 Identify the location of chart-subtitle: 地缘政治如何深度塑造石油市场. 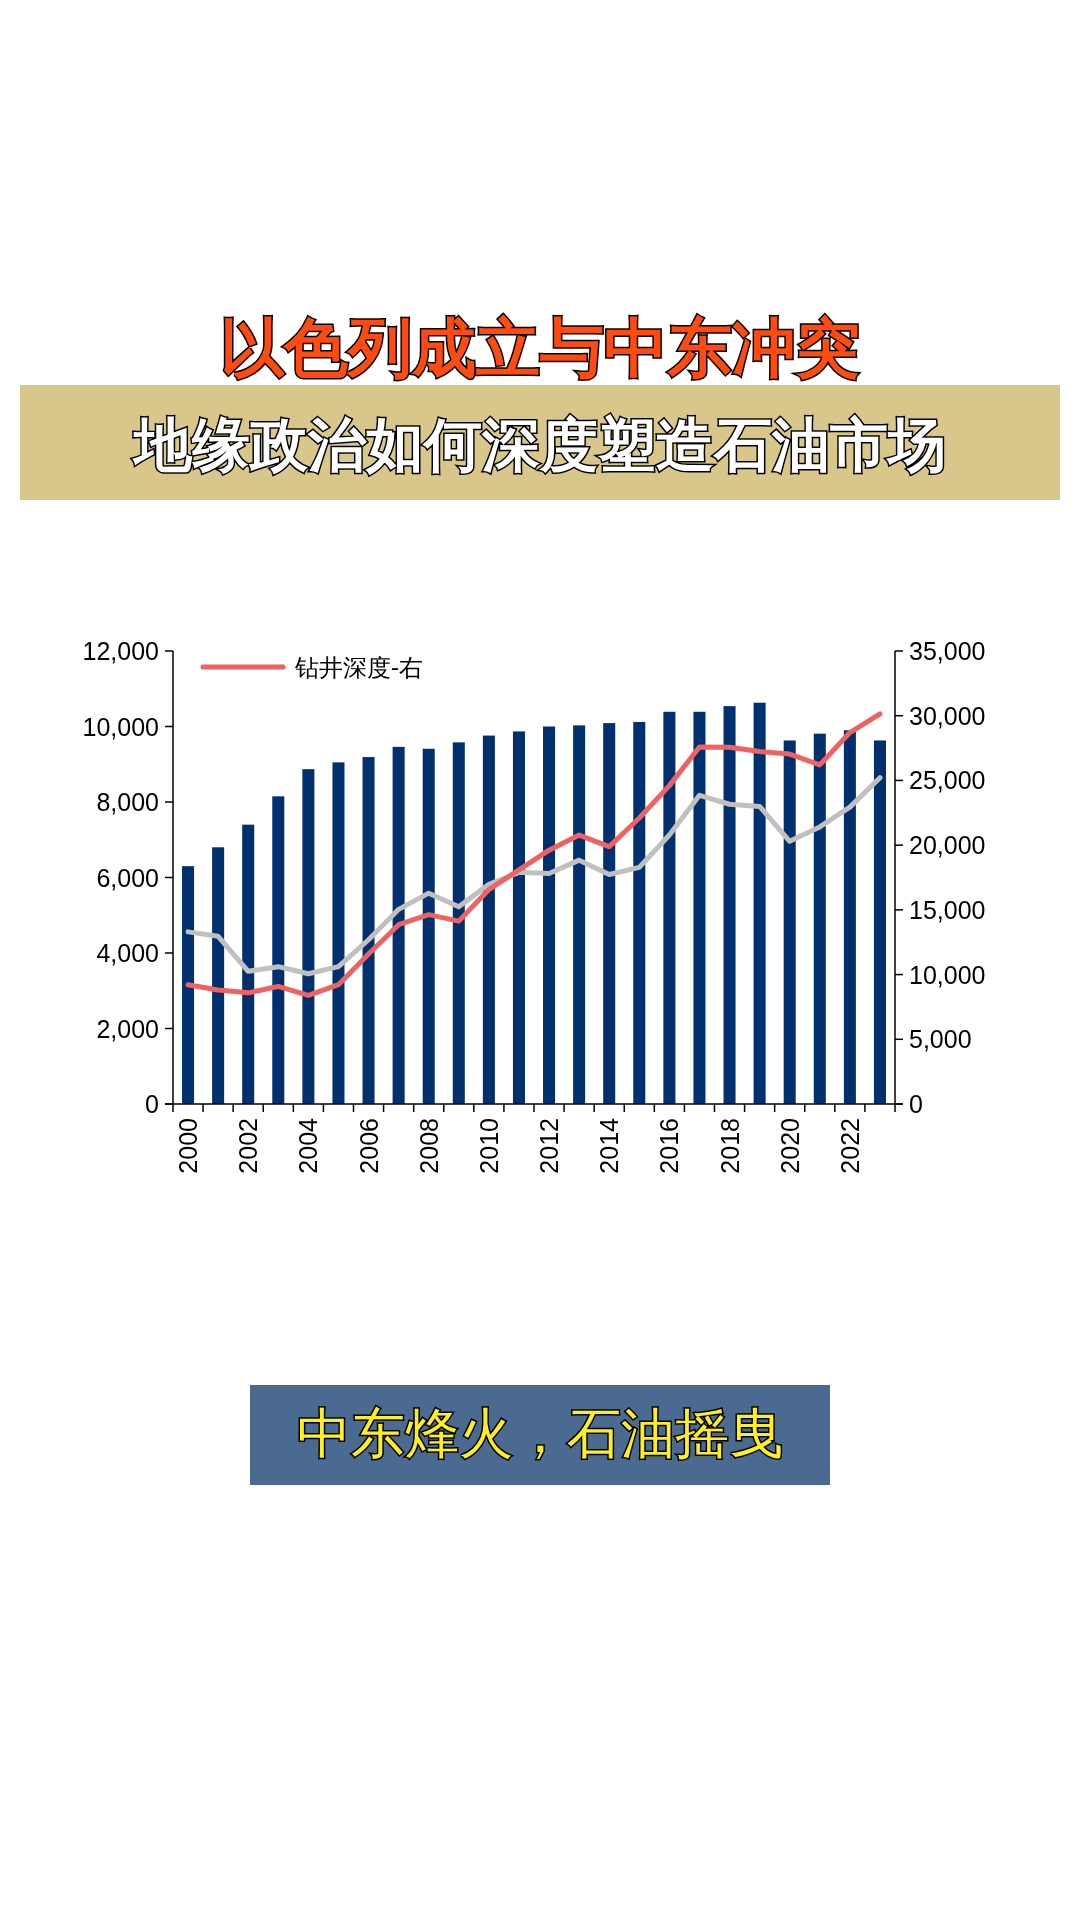
(539, 445).